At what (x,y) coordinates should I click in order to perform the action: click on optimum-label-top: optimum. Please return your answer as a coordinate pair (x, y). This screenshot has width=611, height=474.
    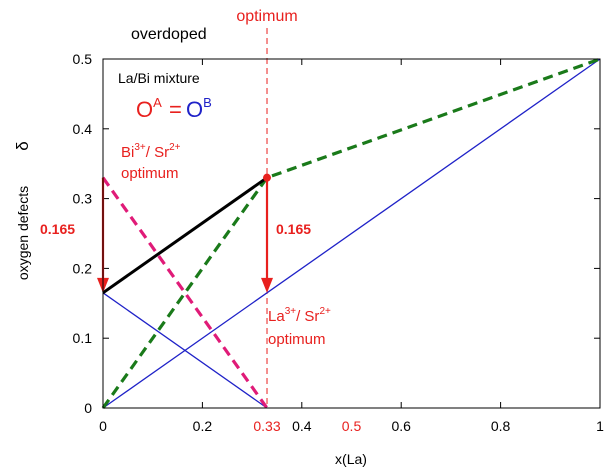
    Looking at the image, I should click on (266, 16).